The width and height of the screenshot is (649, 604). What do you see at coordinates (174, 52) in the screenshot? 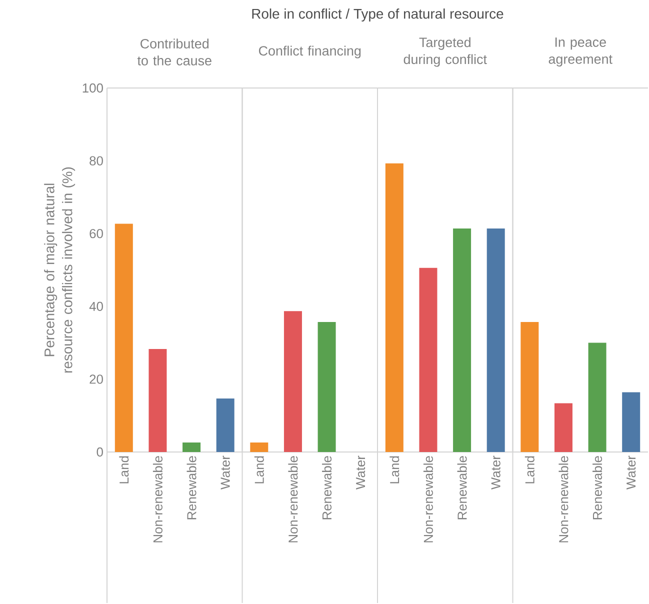
I see `chart-title: Contributed to the cause` at bounding box center [174, 52].